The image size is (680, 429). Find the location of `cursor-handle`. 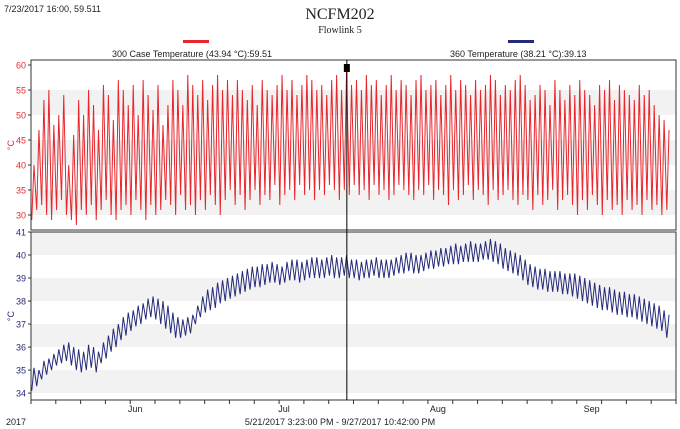

cursor-handle is located at coordinates (346, 68).